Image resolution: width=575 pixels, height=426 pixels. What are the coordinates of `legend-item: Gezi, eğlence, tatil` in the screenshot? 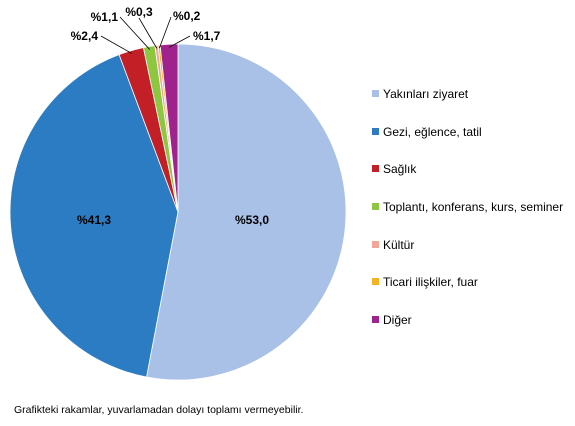 It's located at (472, 143).